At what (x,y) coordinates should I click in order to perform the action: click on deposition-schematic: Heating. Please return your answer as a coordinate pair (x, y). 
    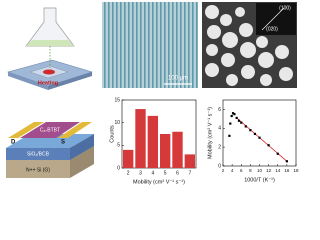
    Looking at the image, I should click on (50, 48).